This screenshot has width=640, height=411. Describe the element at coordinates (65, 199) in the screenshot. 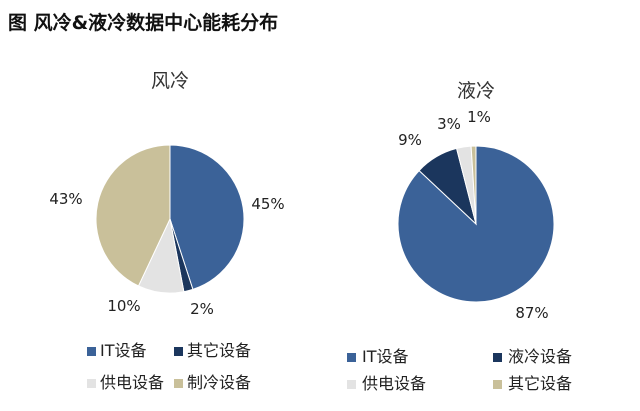

I see `slice-label: 43%` at that location.